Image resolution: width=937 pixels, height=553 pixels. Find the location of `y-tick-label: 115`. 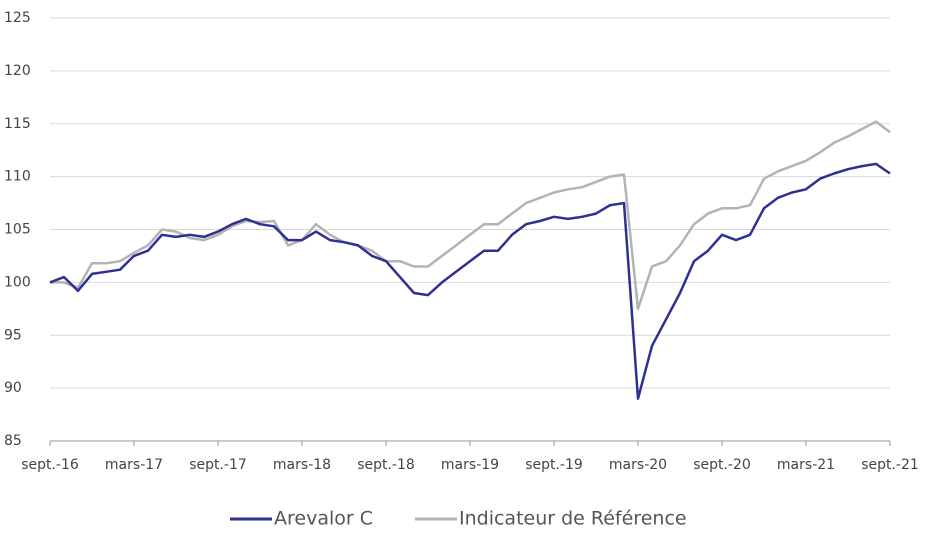

y-tick-label: 115 is located at coordinates (17, 124).